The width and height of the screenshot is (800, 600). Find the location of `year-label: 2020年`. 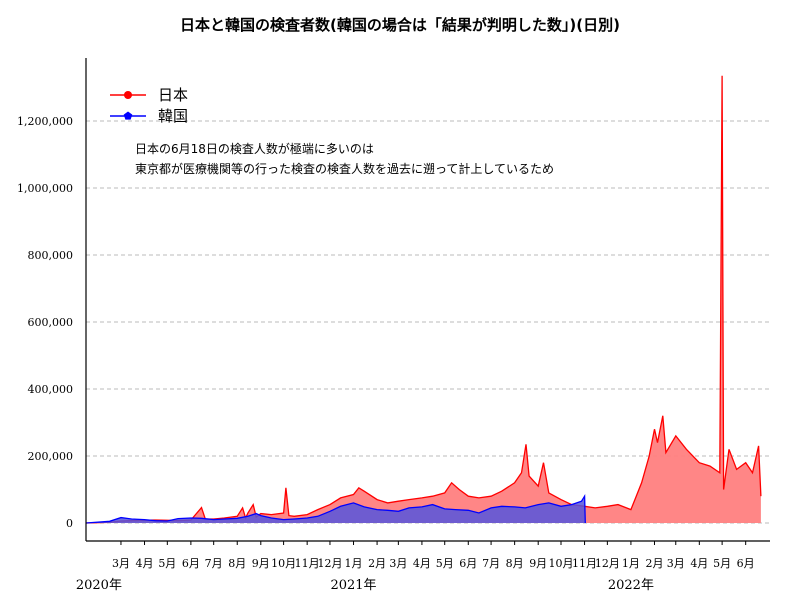

year-label: 2020年 is located at coordinates (99, 585).